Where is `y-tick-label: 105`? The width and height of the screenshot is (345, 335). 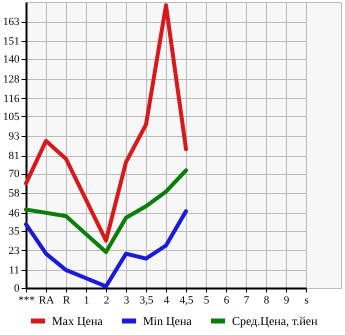
y-tick-label: 105 is located at coordinates (11, 116).